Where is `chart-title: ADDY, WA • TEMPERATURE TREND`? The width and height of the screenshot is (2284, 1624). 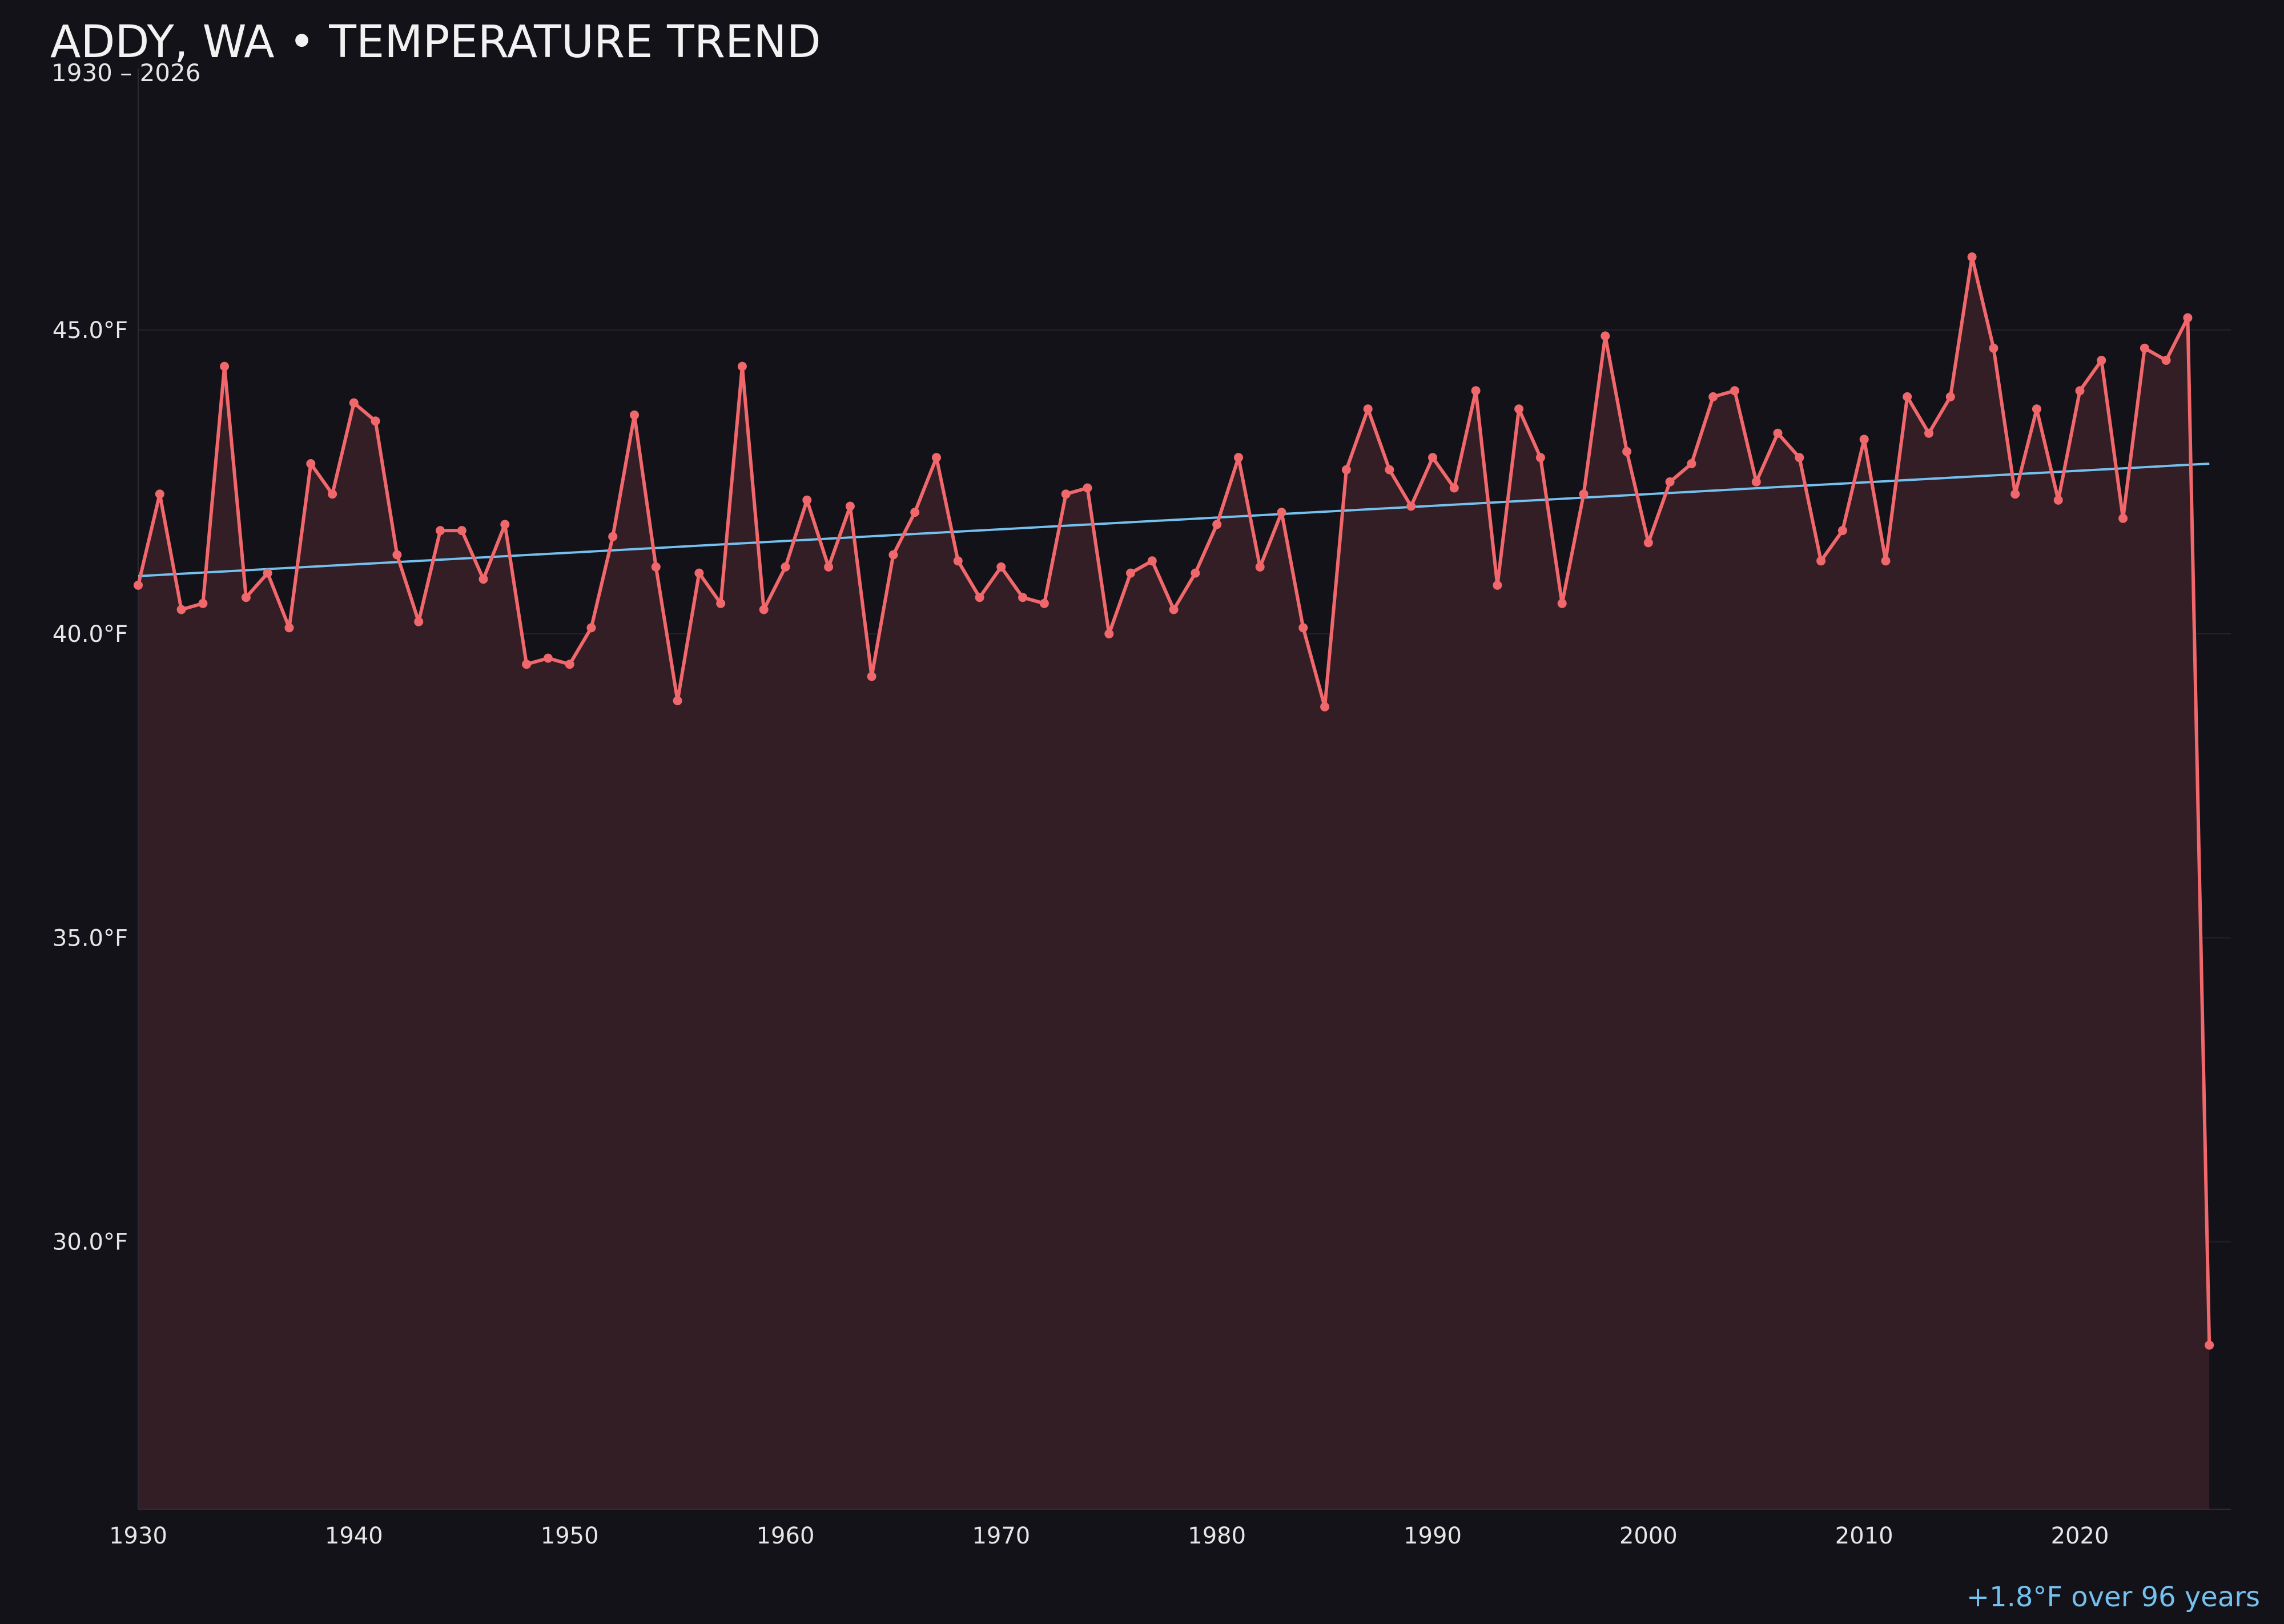
chart-title: ADDY, WA • TEMPERATURE TREND is located at coordinates (435, 42).